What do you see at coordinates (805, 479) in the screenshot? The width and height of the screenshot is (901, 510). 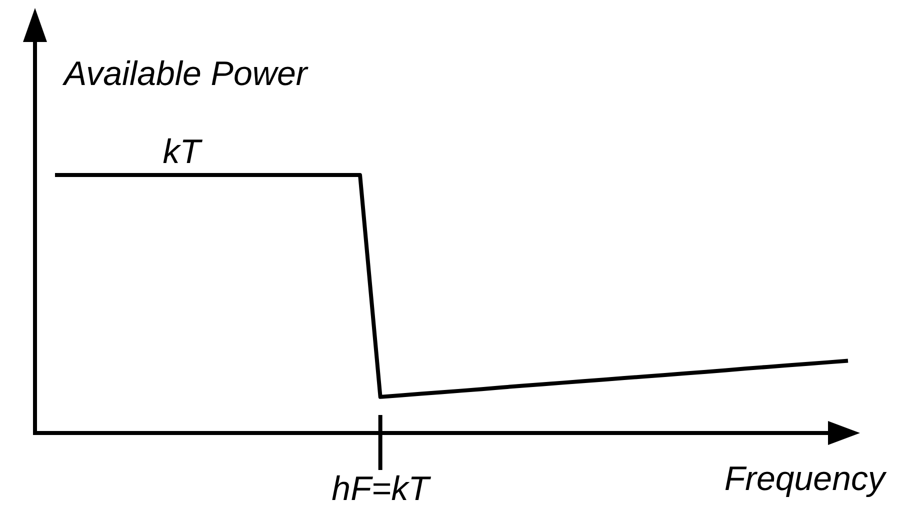 I see `x-axis-title: Frequency` at bounding box center [805, 479].